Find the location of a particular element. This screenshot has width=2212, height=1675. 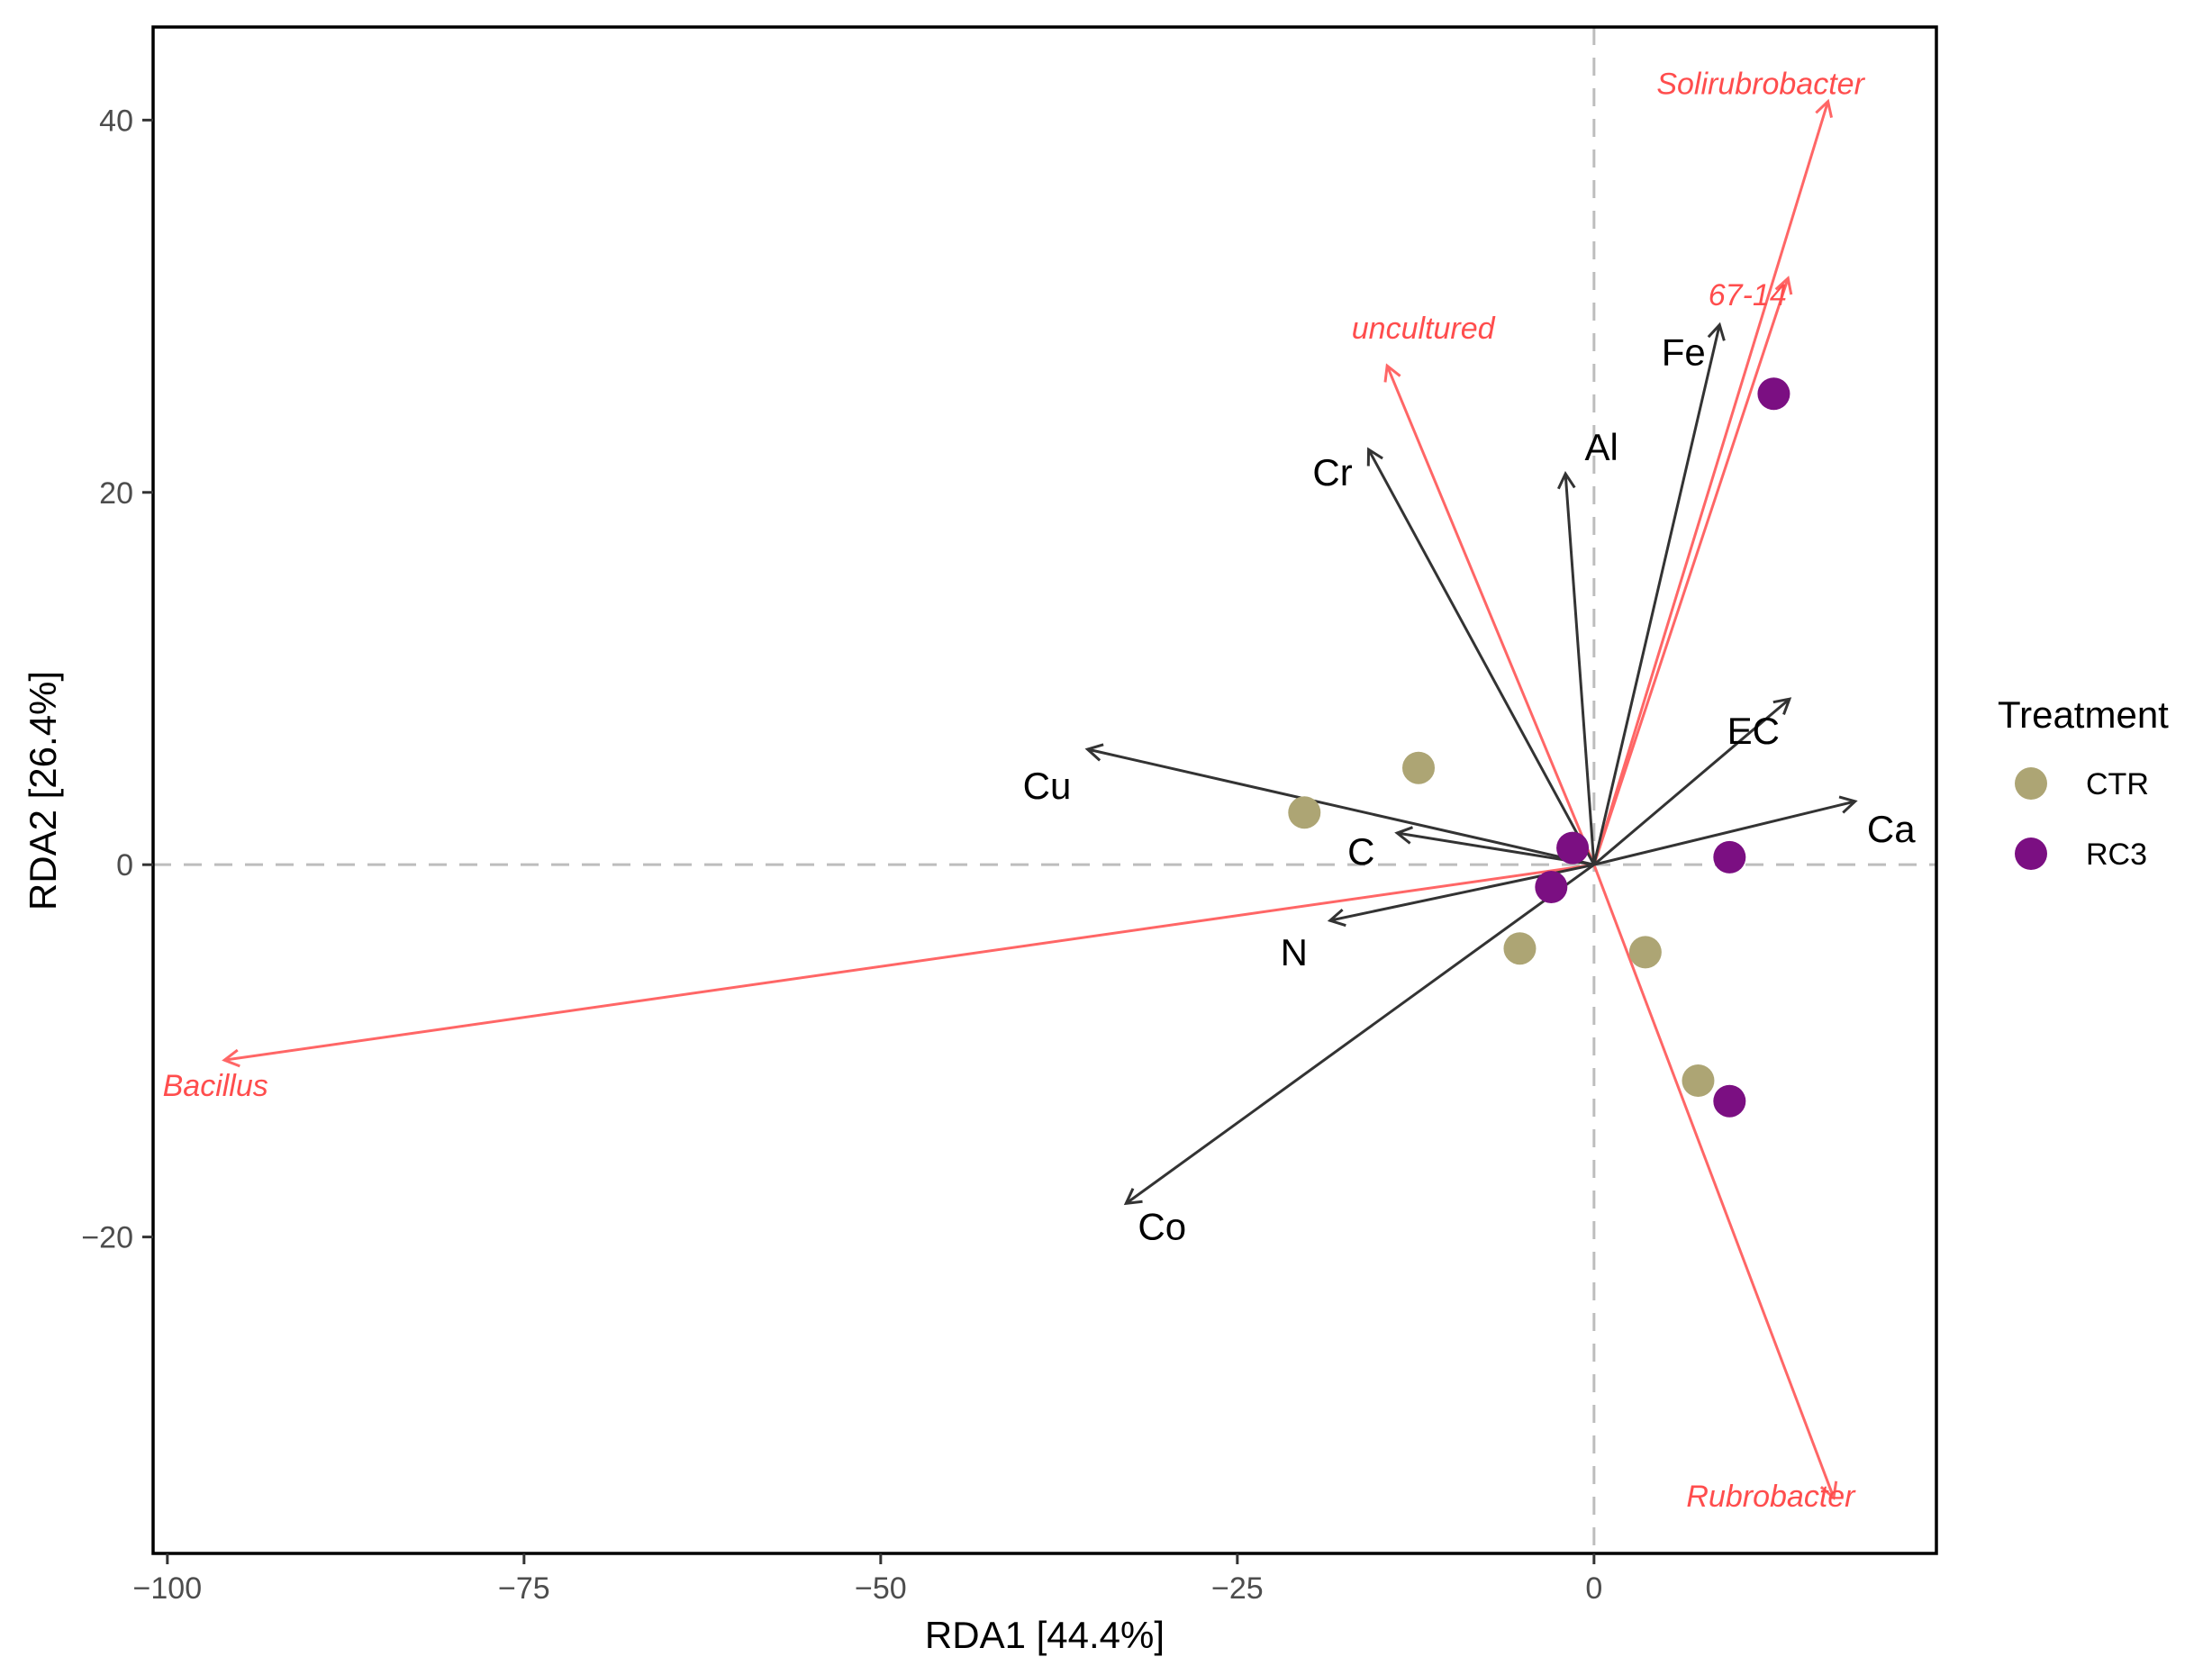

taxon-label-bacillus: Bacillus is located at coordinates (215, 1086).